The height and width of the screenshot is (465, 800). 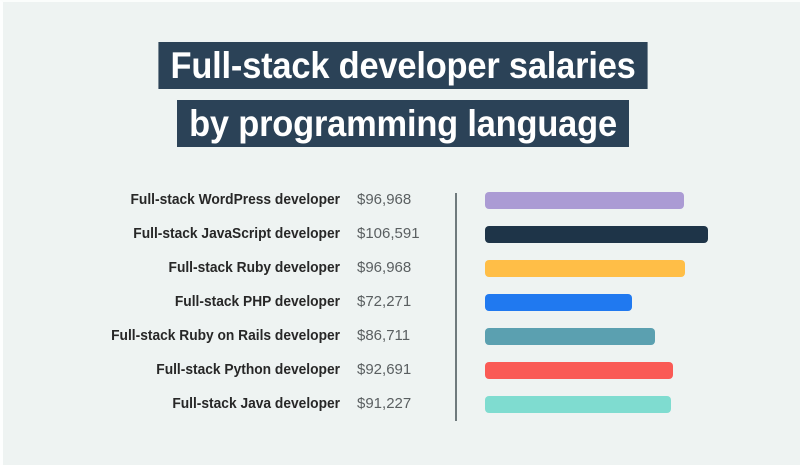 I want to click on bar-row-value: $86,711, so click(x=384, y=335).